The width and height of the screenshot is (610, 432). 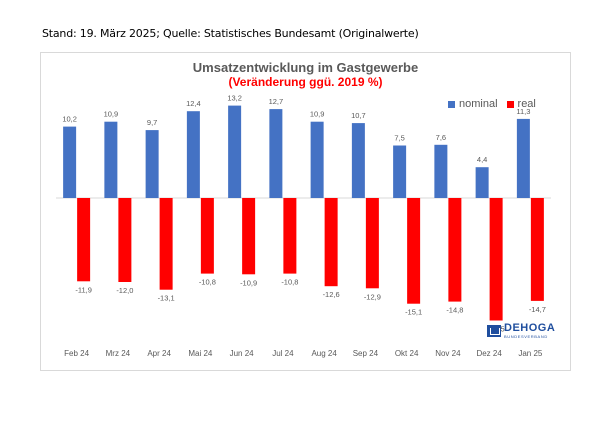 What do you see at coordinates (482, 159) in the screenshot?
I see `data-label-nominal: 4,4` at bounding box center [482, 159].